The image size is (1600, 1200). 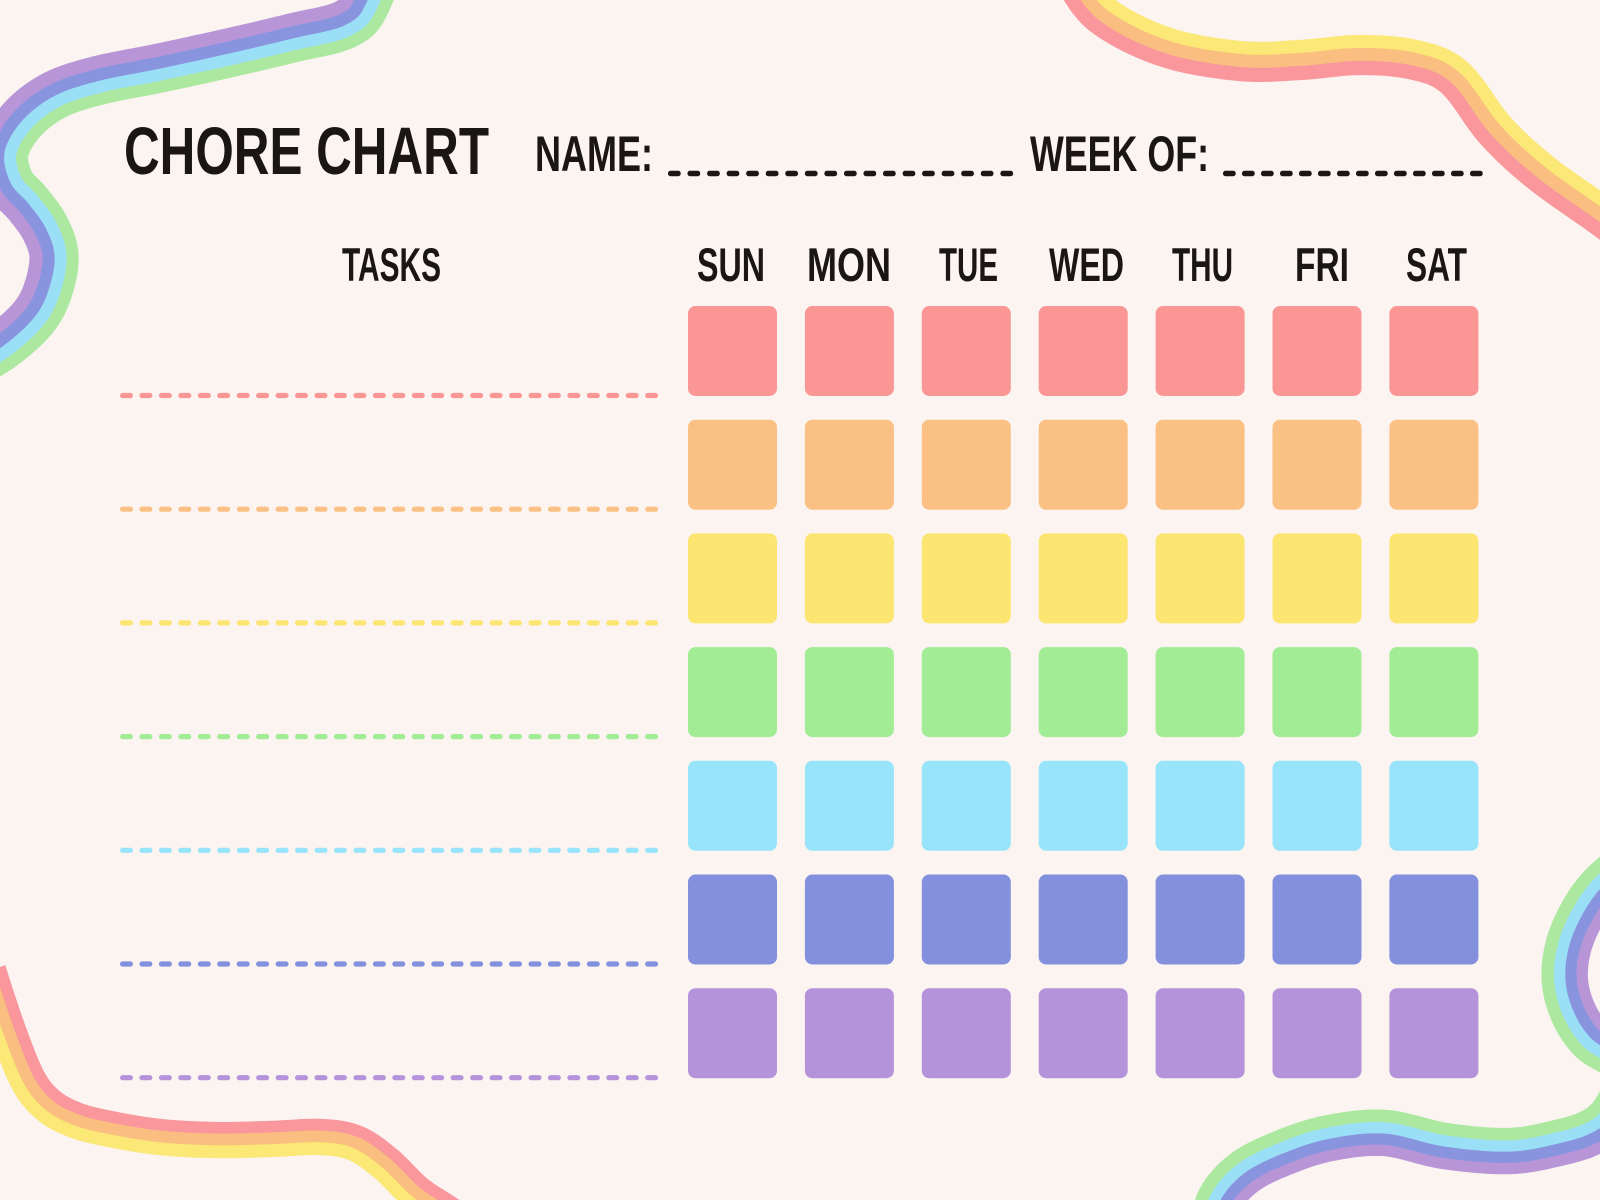 What do you see at coordinates (1086, 264) in the screenshot?
I see `svg-text: WED` at bounding box center [1086, 264].